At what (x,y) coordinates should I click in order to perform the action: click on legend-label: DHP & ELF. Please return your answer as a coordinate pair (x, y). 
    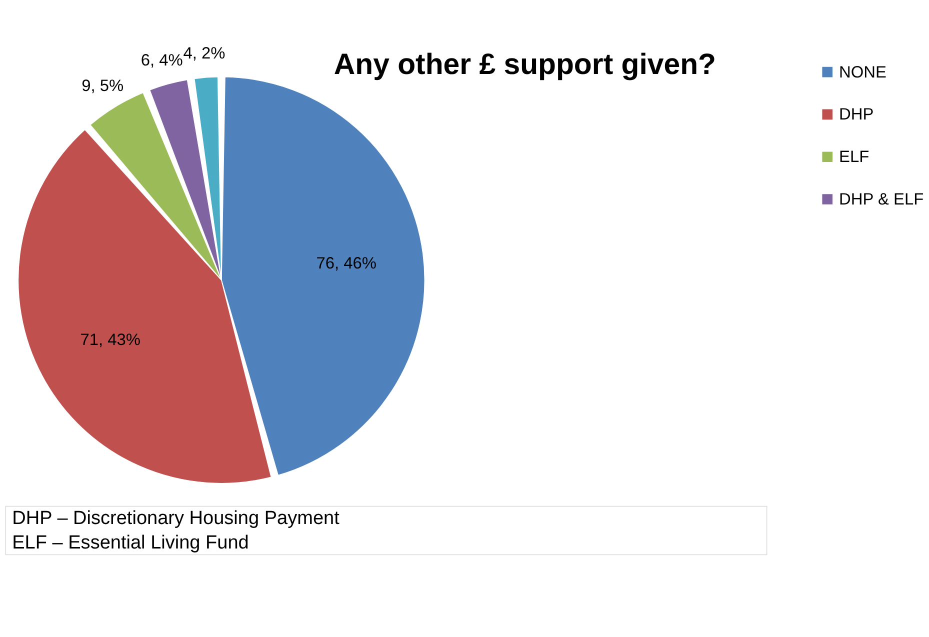
    Looking at the image, I should click on (881, 199).